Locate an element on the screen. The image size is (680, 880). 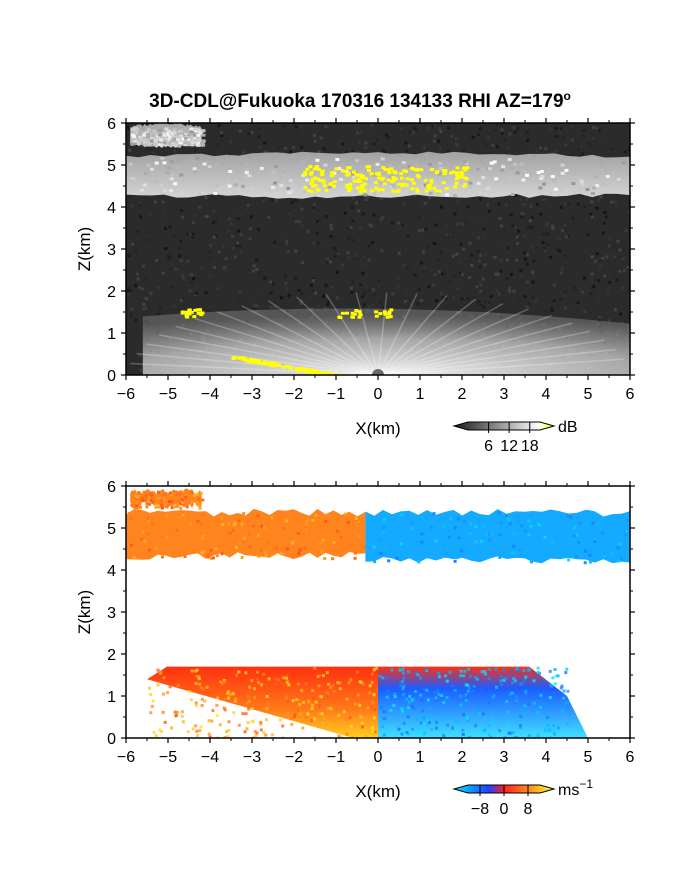
velocity-xtick-label: −5 is located at coordinates (168, 757).